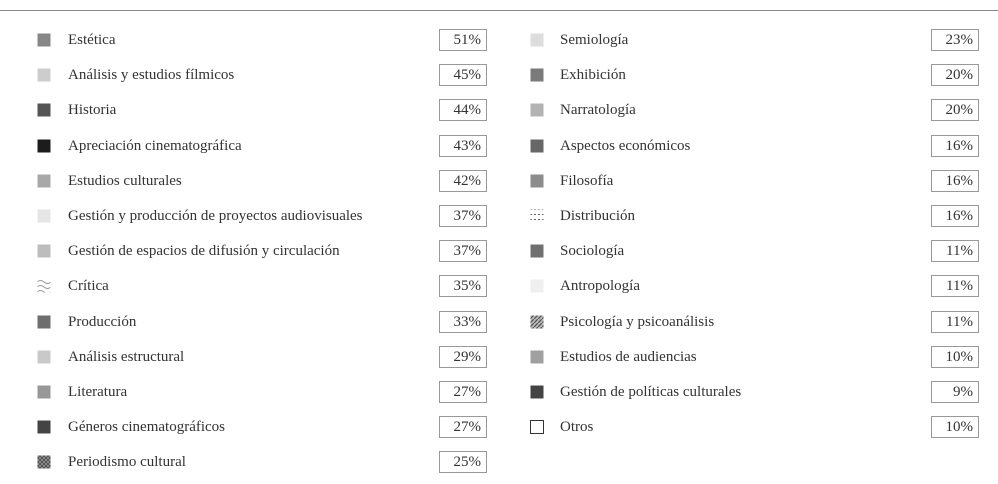 Image resolution: width=998 pixels, height=484 pixels. I want to click on item-label: Análisis y estudios fílmicos, so click(151, 75).